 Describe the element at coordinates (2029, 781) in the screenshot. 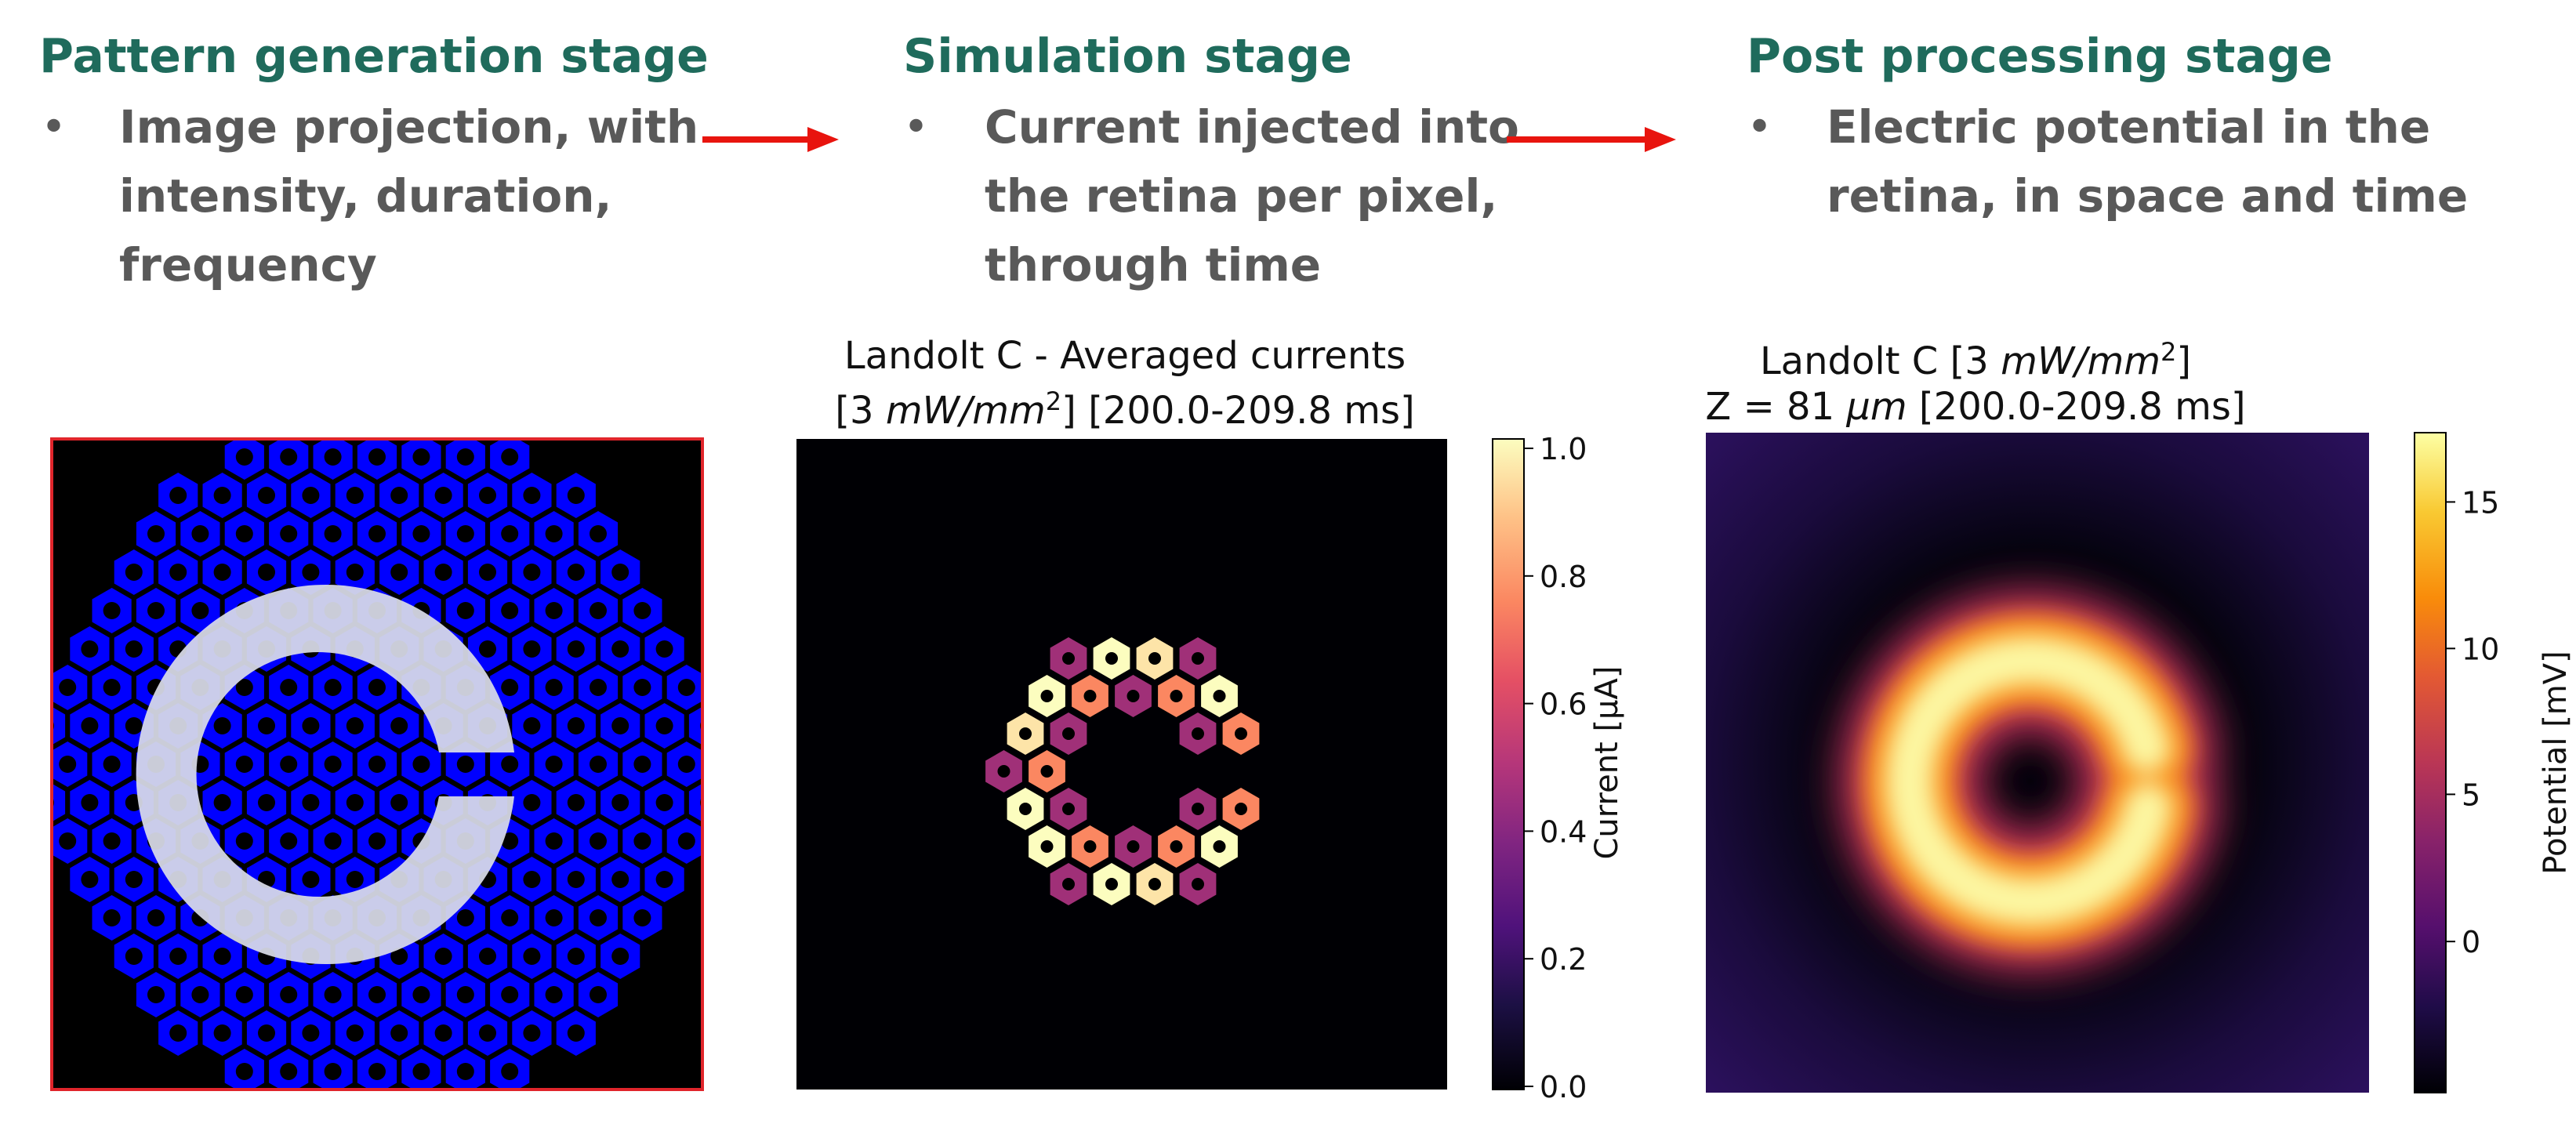

I see `potential-glow-core` at that location.